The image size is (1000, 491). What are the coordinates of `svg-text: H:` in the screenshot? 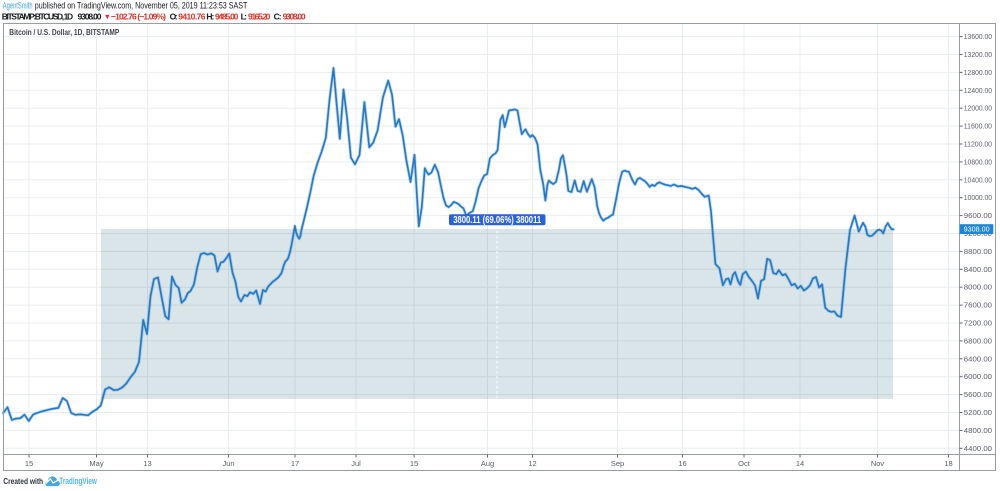 It's located at (210, 16).